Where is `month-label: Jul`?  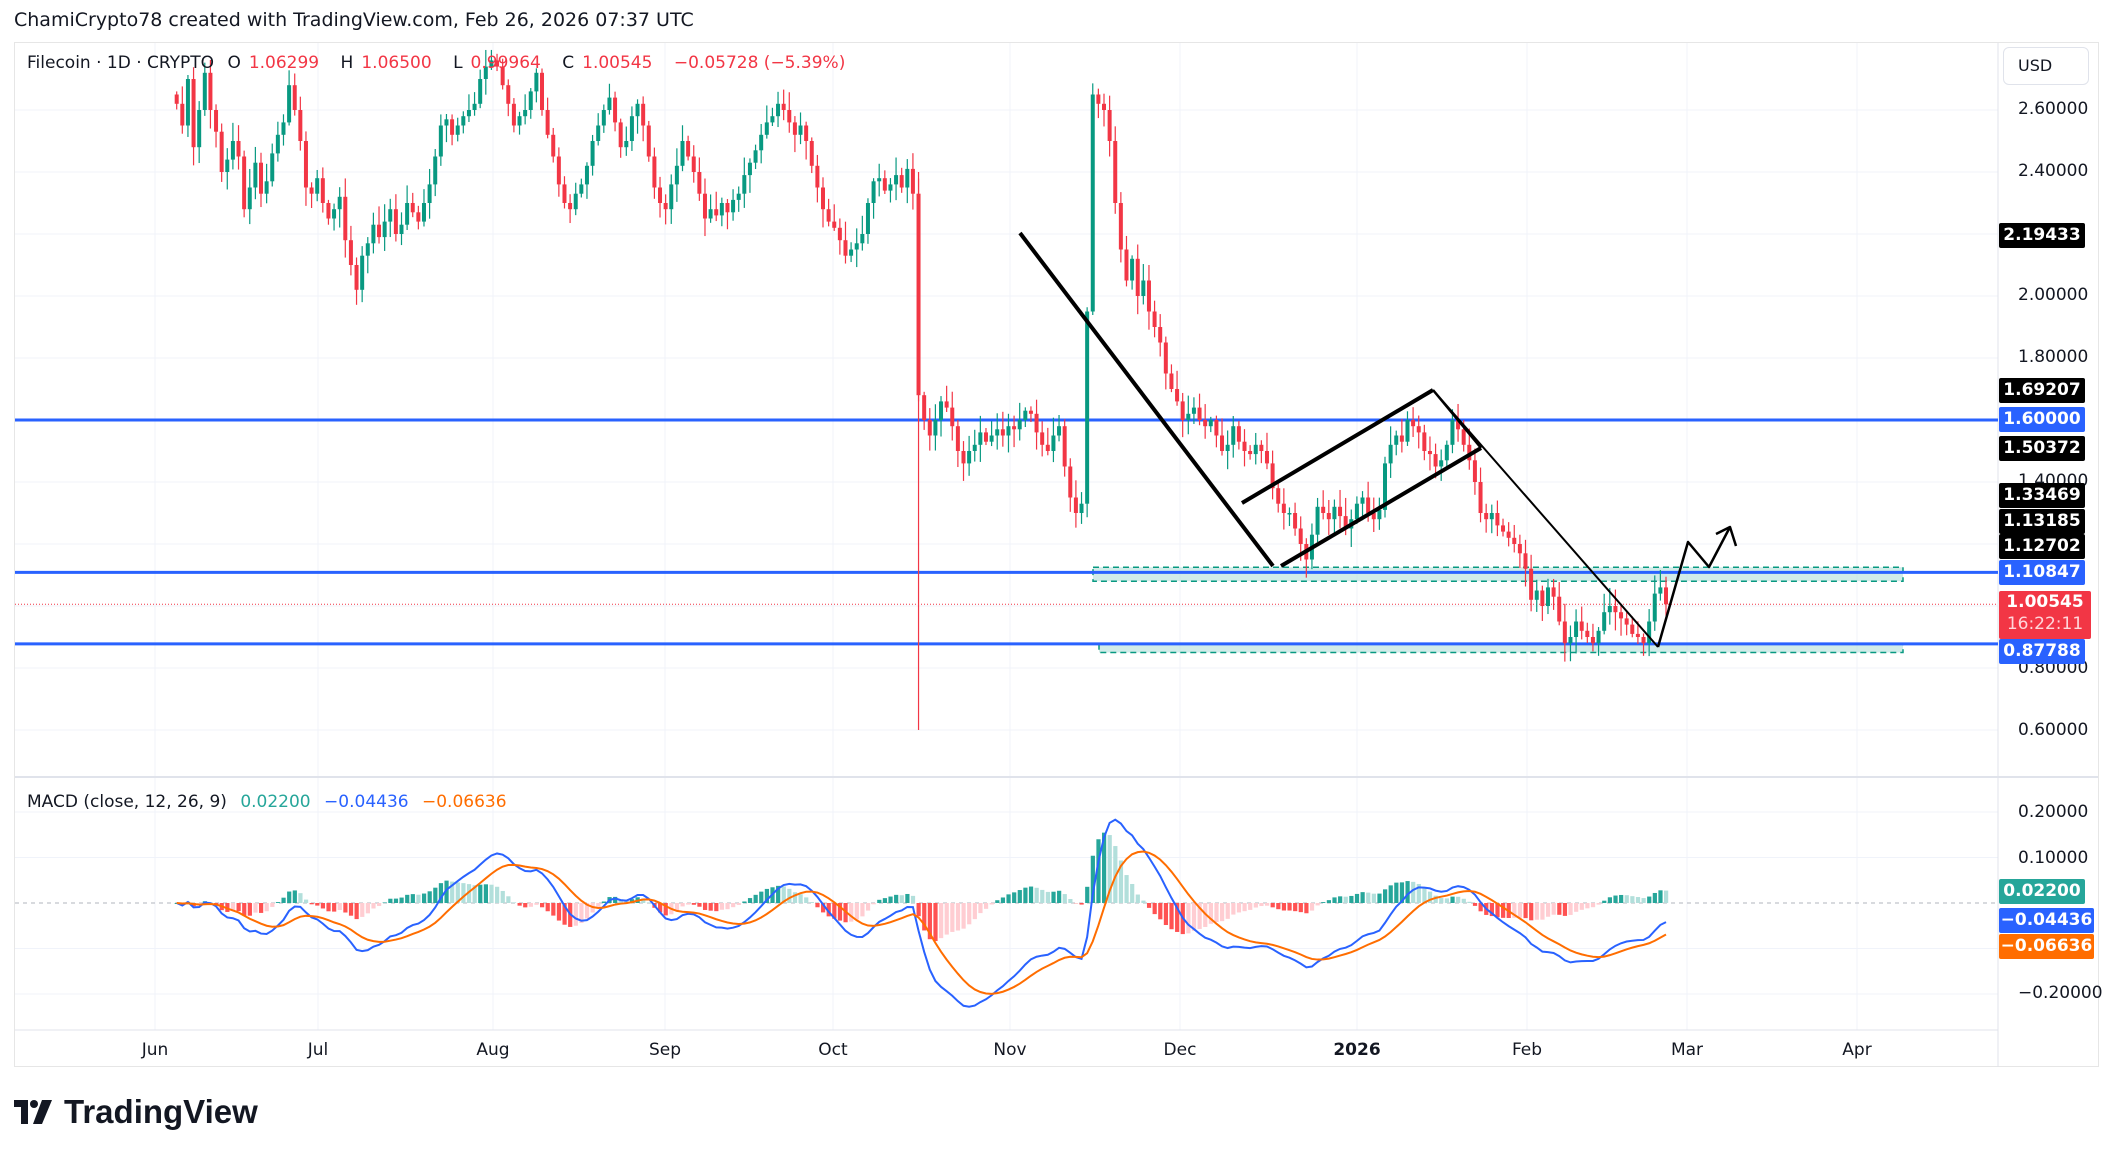 month-label: Jul is located at coordinates (318, 1050).